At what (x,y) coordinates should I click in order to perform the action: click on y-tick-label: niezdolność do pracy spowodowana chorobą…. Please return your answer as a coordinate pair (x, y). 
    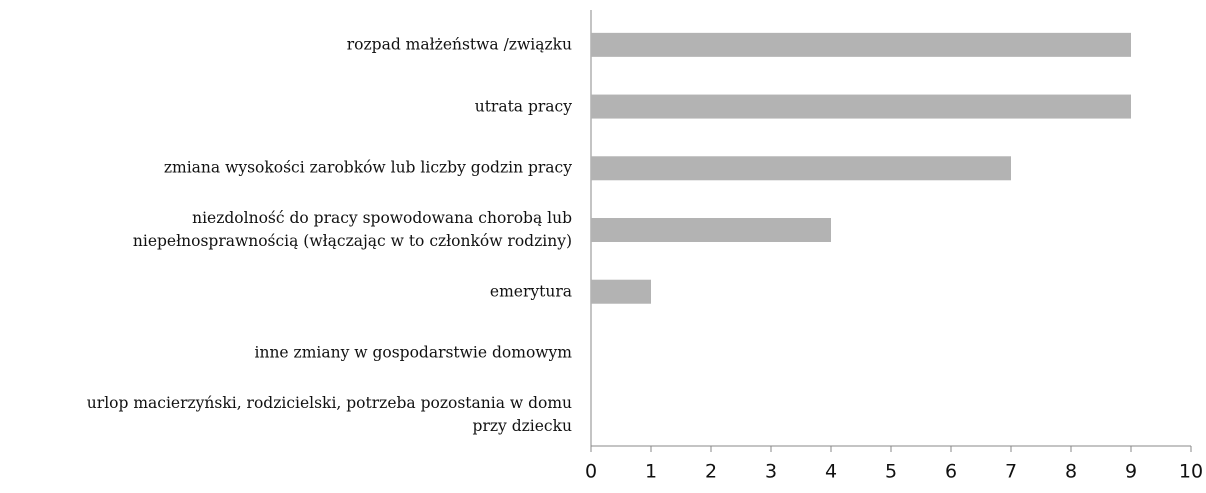
    Looking at the image, I should click on (352, 229).